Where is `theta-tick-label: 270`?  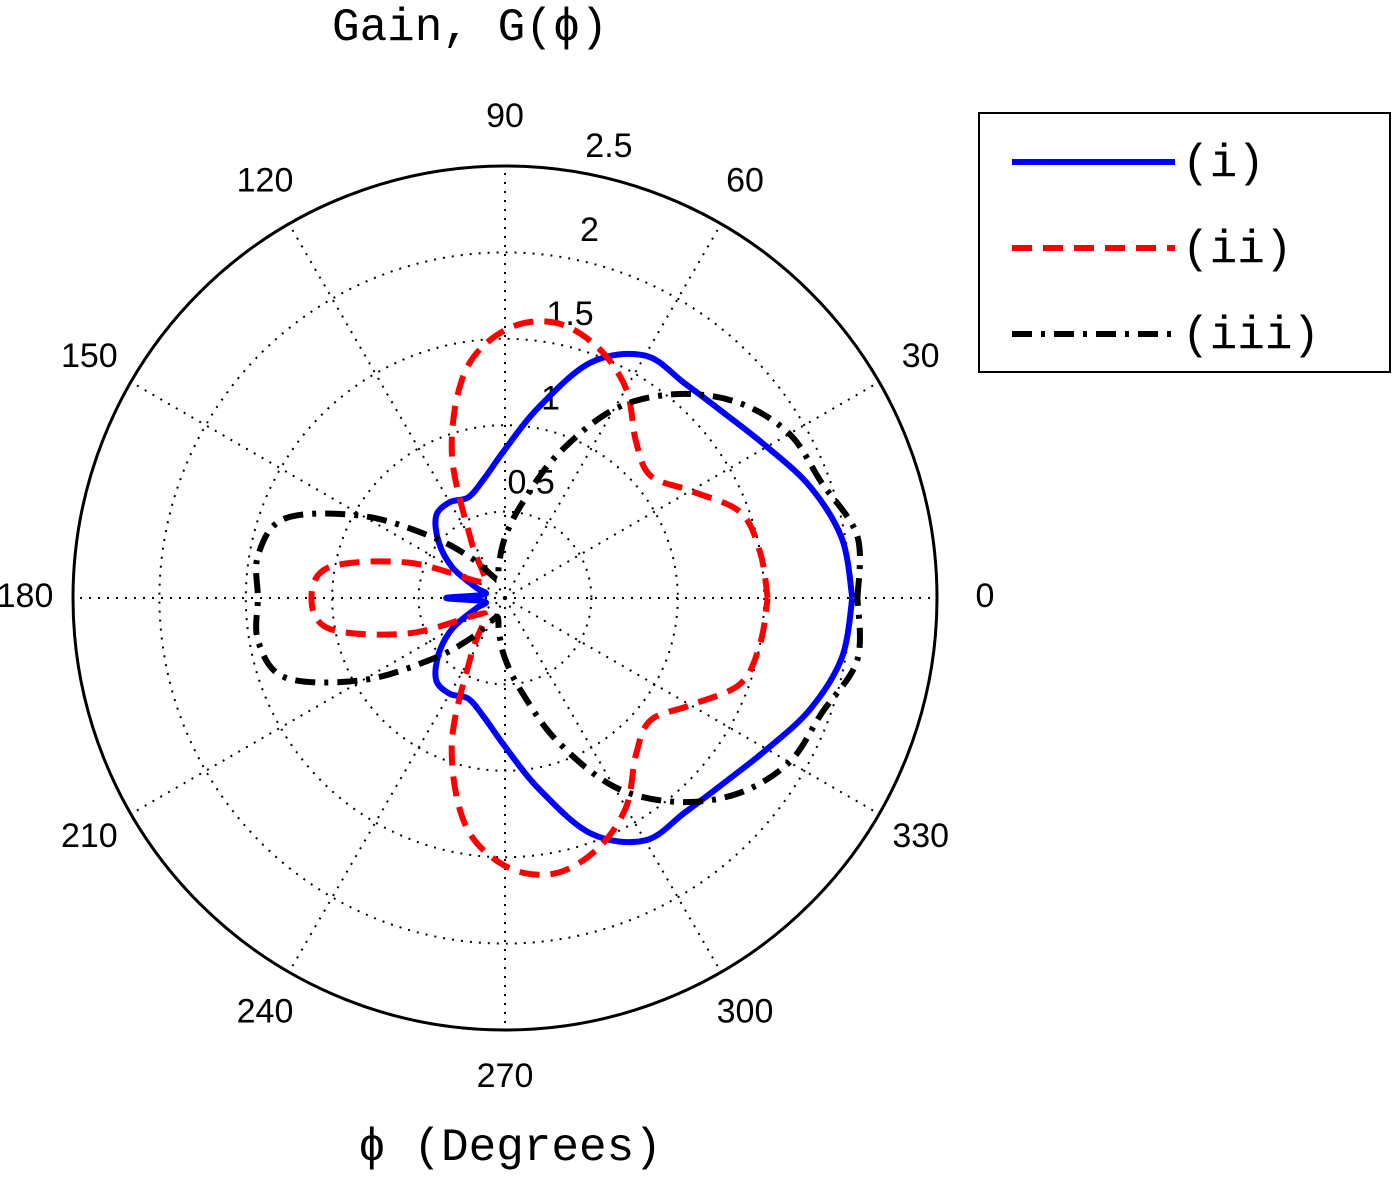 theta-tick-label: 270 is located at coordinates (505, 1076).